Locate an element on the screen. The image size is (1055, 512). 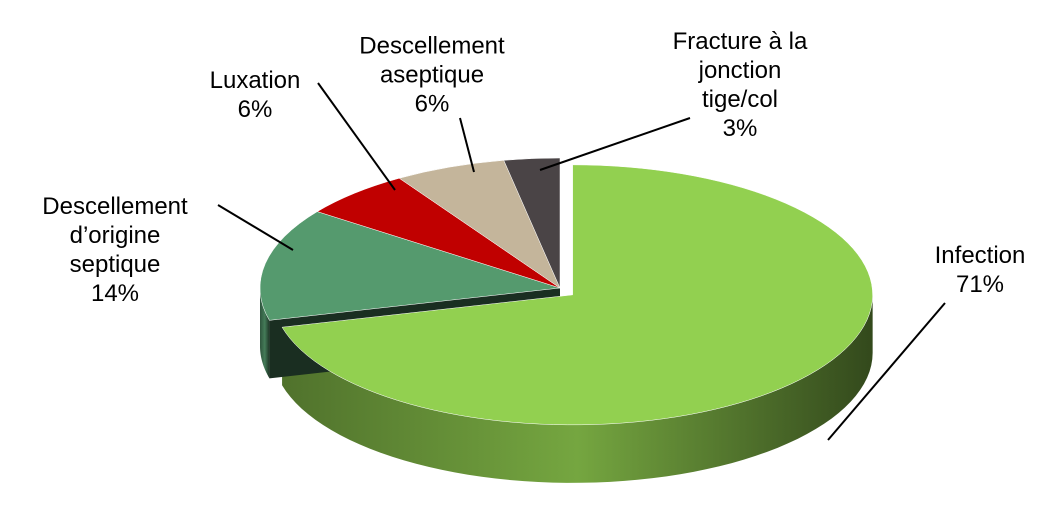
slice-side is located at coordinates (265, 333).